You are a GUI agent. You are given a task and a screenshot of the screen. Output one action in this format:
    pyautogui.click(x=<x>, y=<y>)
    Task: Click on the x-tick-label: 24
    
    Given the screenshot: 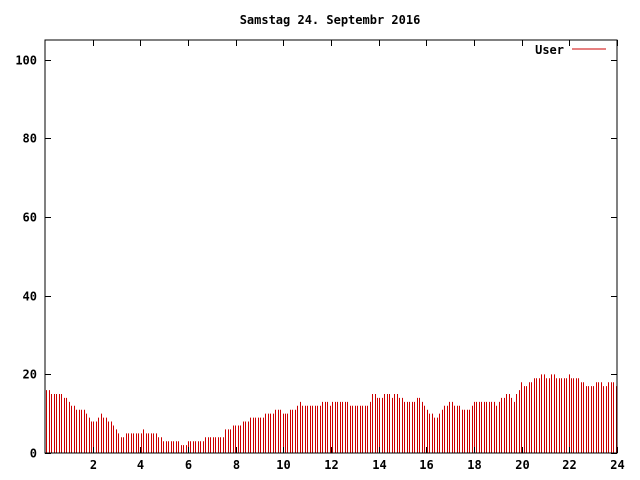 What is the action you would take?
    pyautogui.click(x=617, y=465)
    